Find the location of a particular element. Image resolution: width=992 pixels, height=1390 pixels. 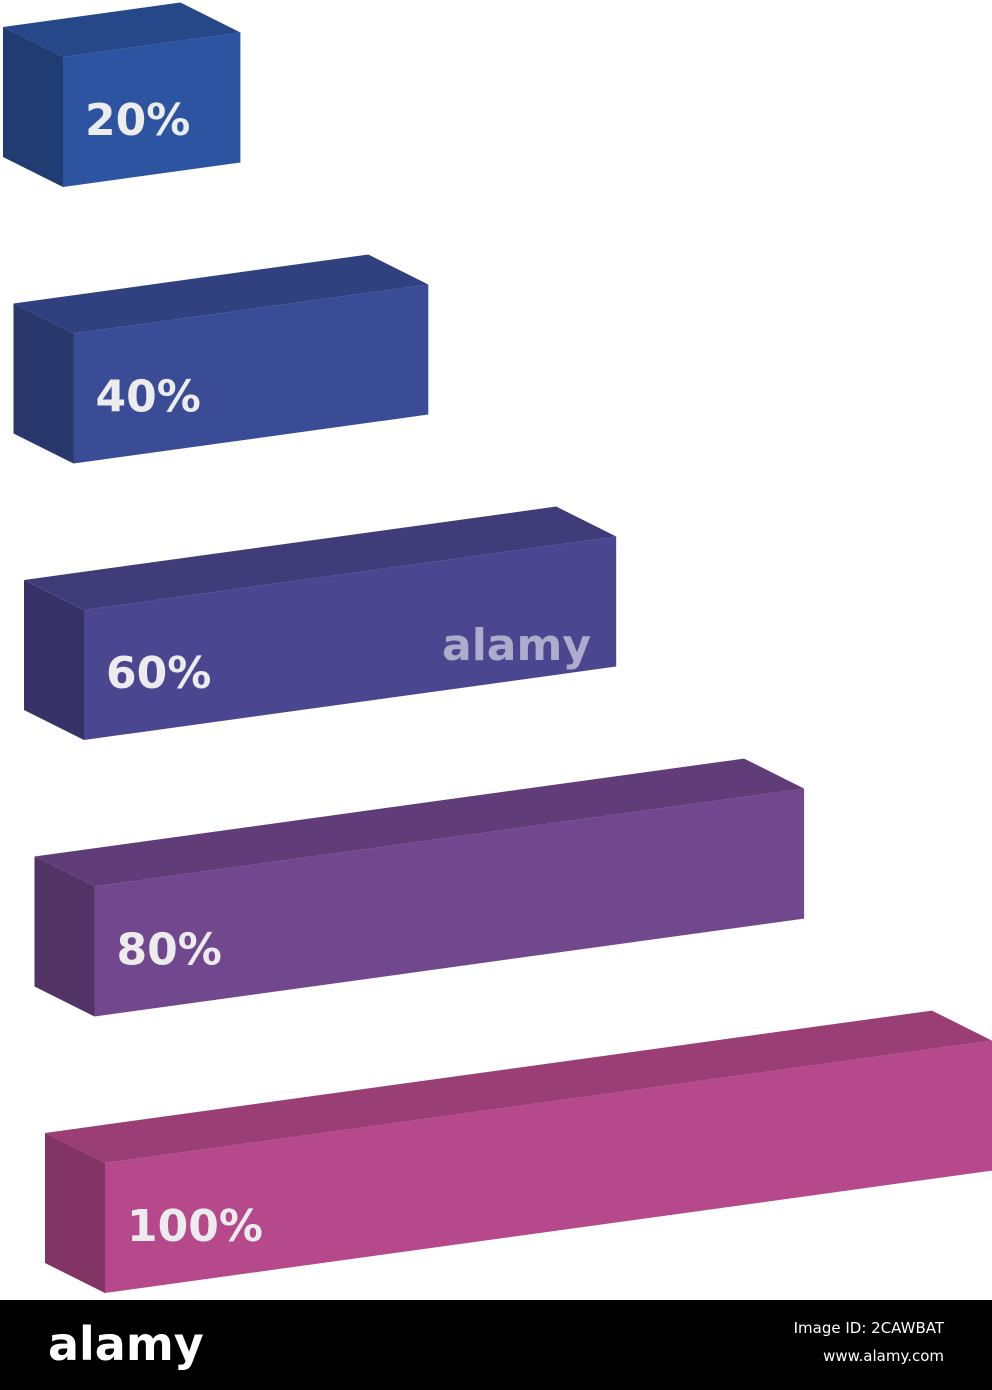

footer-band is located at coordinates (496, 1345).